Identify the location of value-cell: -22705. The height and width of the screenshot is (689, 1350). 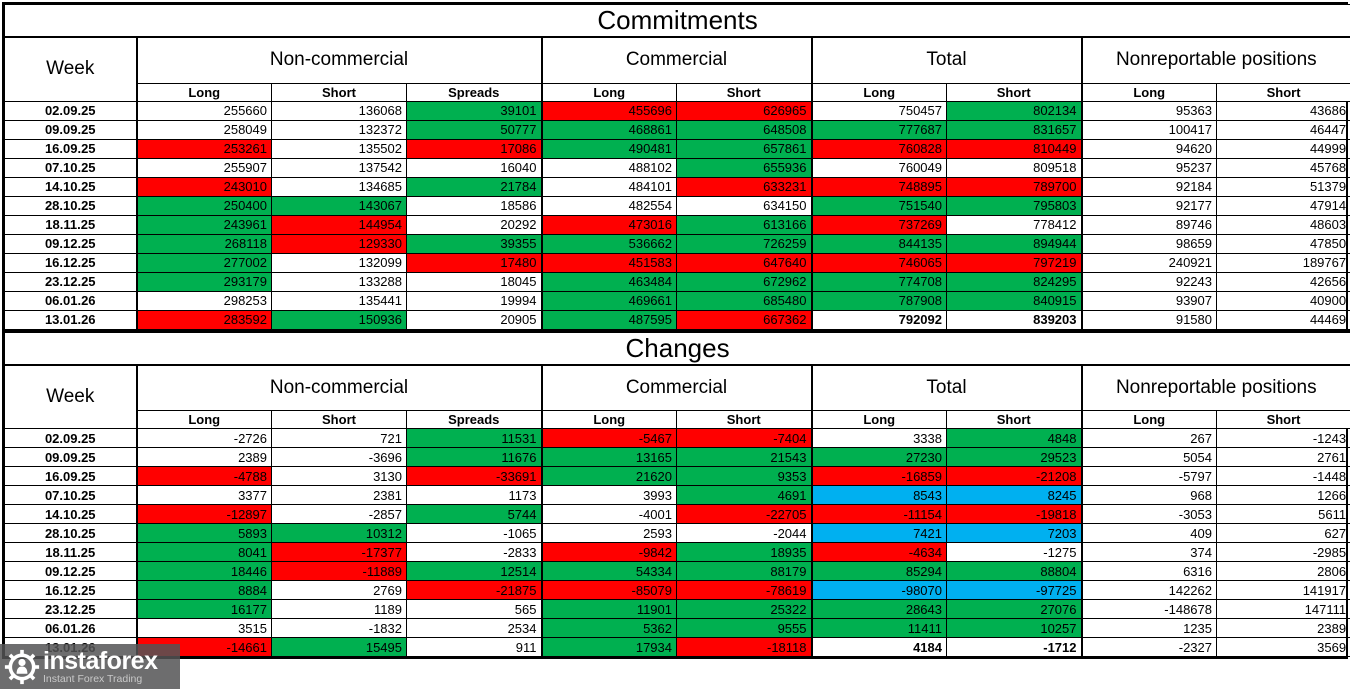
(744, 514).